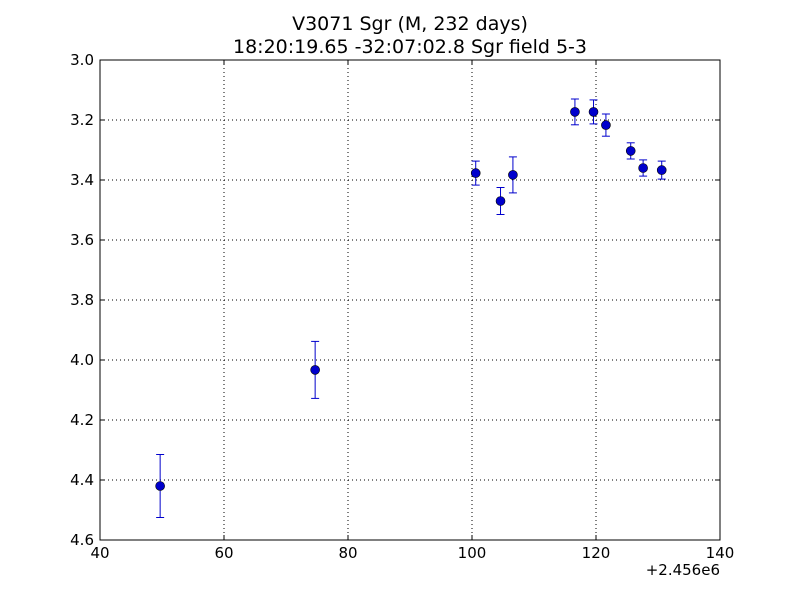 Image resolution: width=800 pixels, height=600 pixels. I want to click on y-tick-label: 3.8, so click(82, 300).